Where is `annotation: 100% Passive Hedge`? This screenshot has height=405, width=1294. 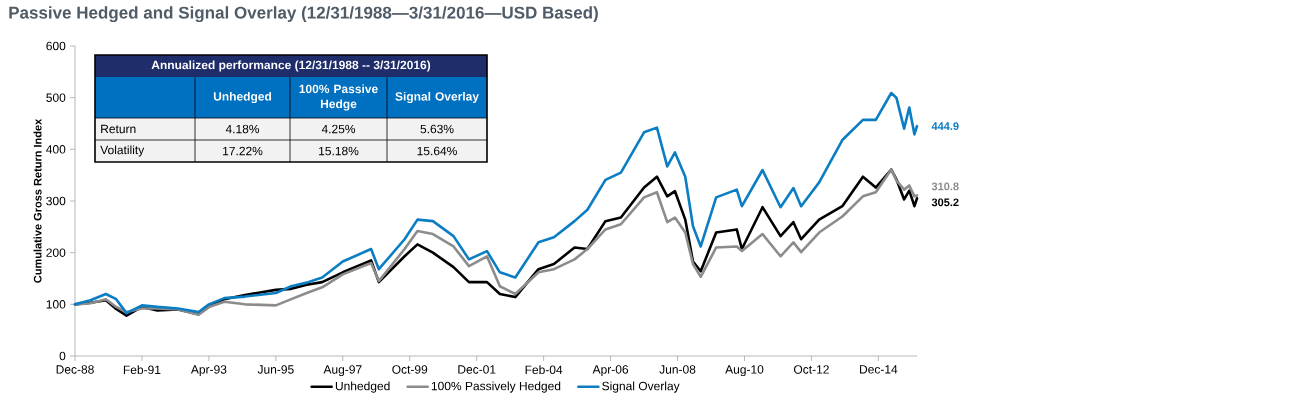
annotation: 100% Passive Hedge is located at coordinates (338, 97).